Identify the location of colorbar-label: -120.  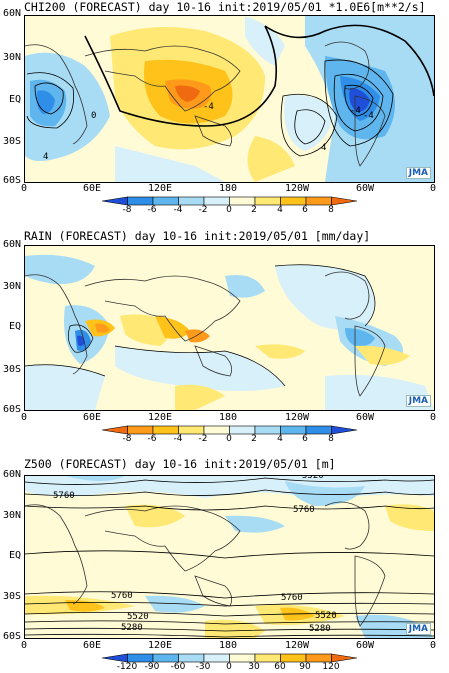
(127, 667).